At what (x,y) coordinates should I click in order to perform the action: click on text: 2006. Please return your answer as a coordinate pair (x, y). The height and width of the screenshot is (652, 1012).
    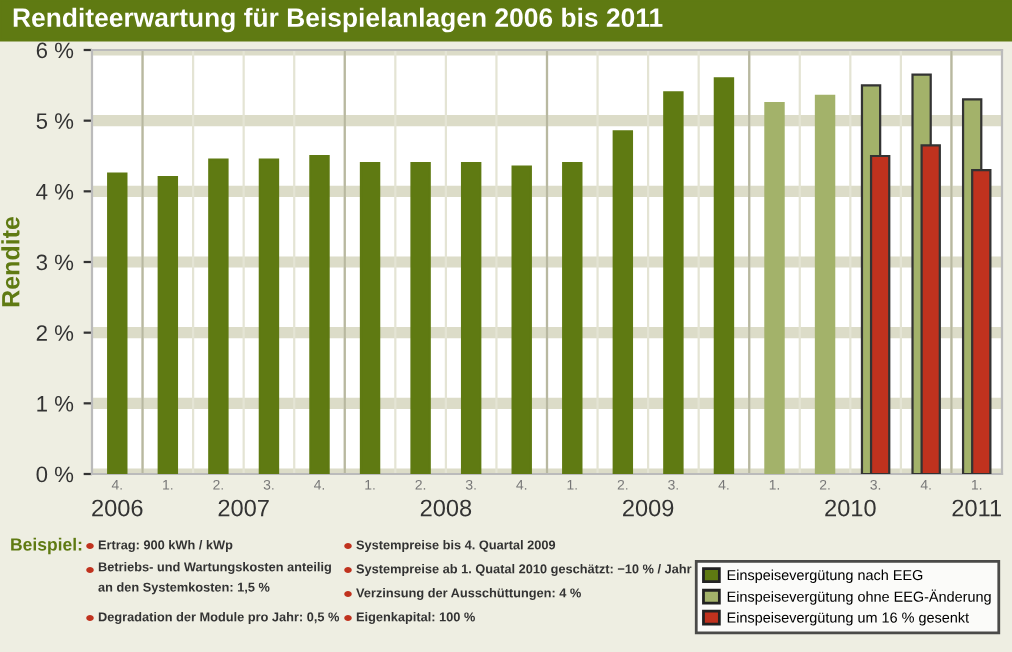
    Looking at the image, I should click on (117, 508).